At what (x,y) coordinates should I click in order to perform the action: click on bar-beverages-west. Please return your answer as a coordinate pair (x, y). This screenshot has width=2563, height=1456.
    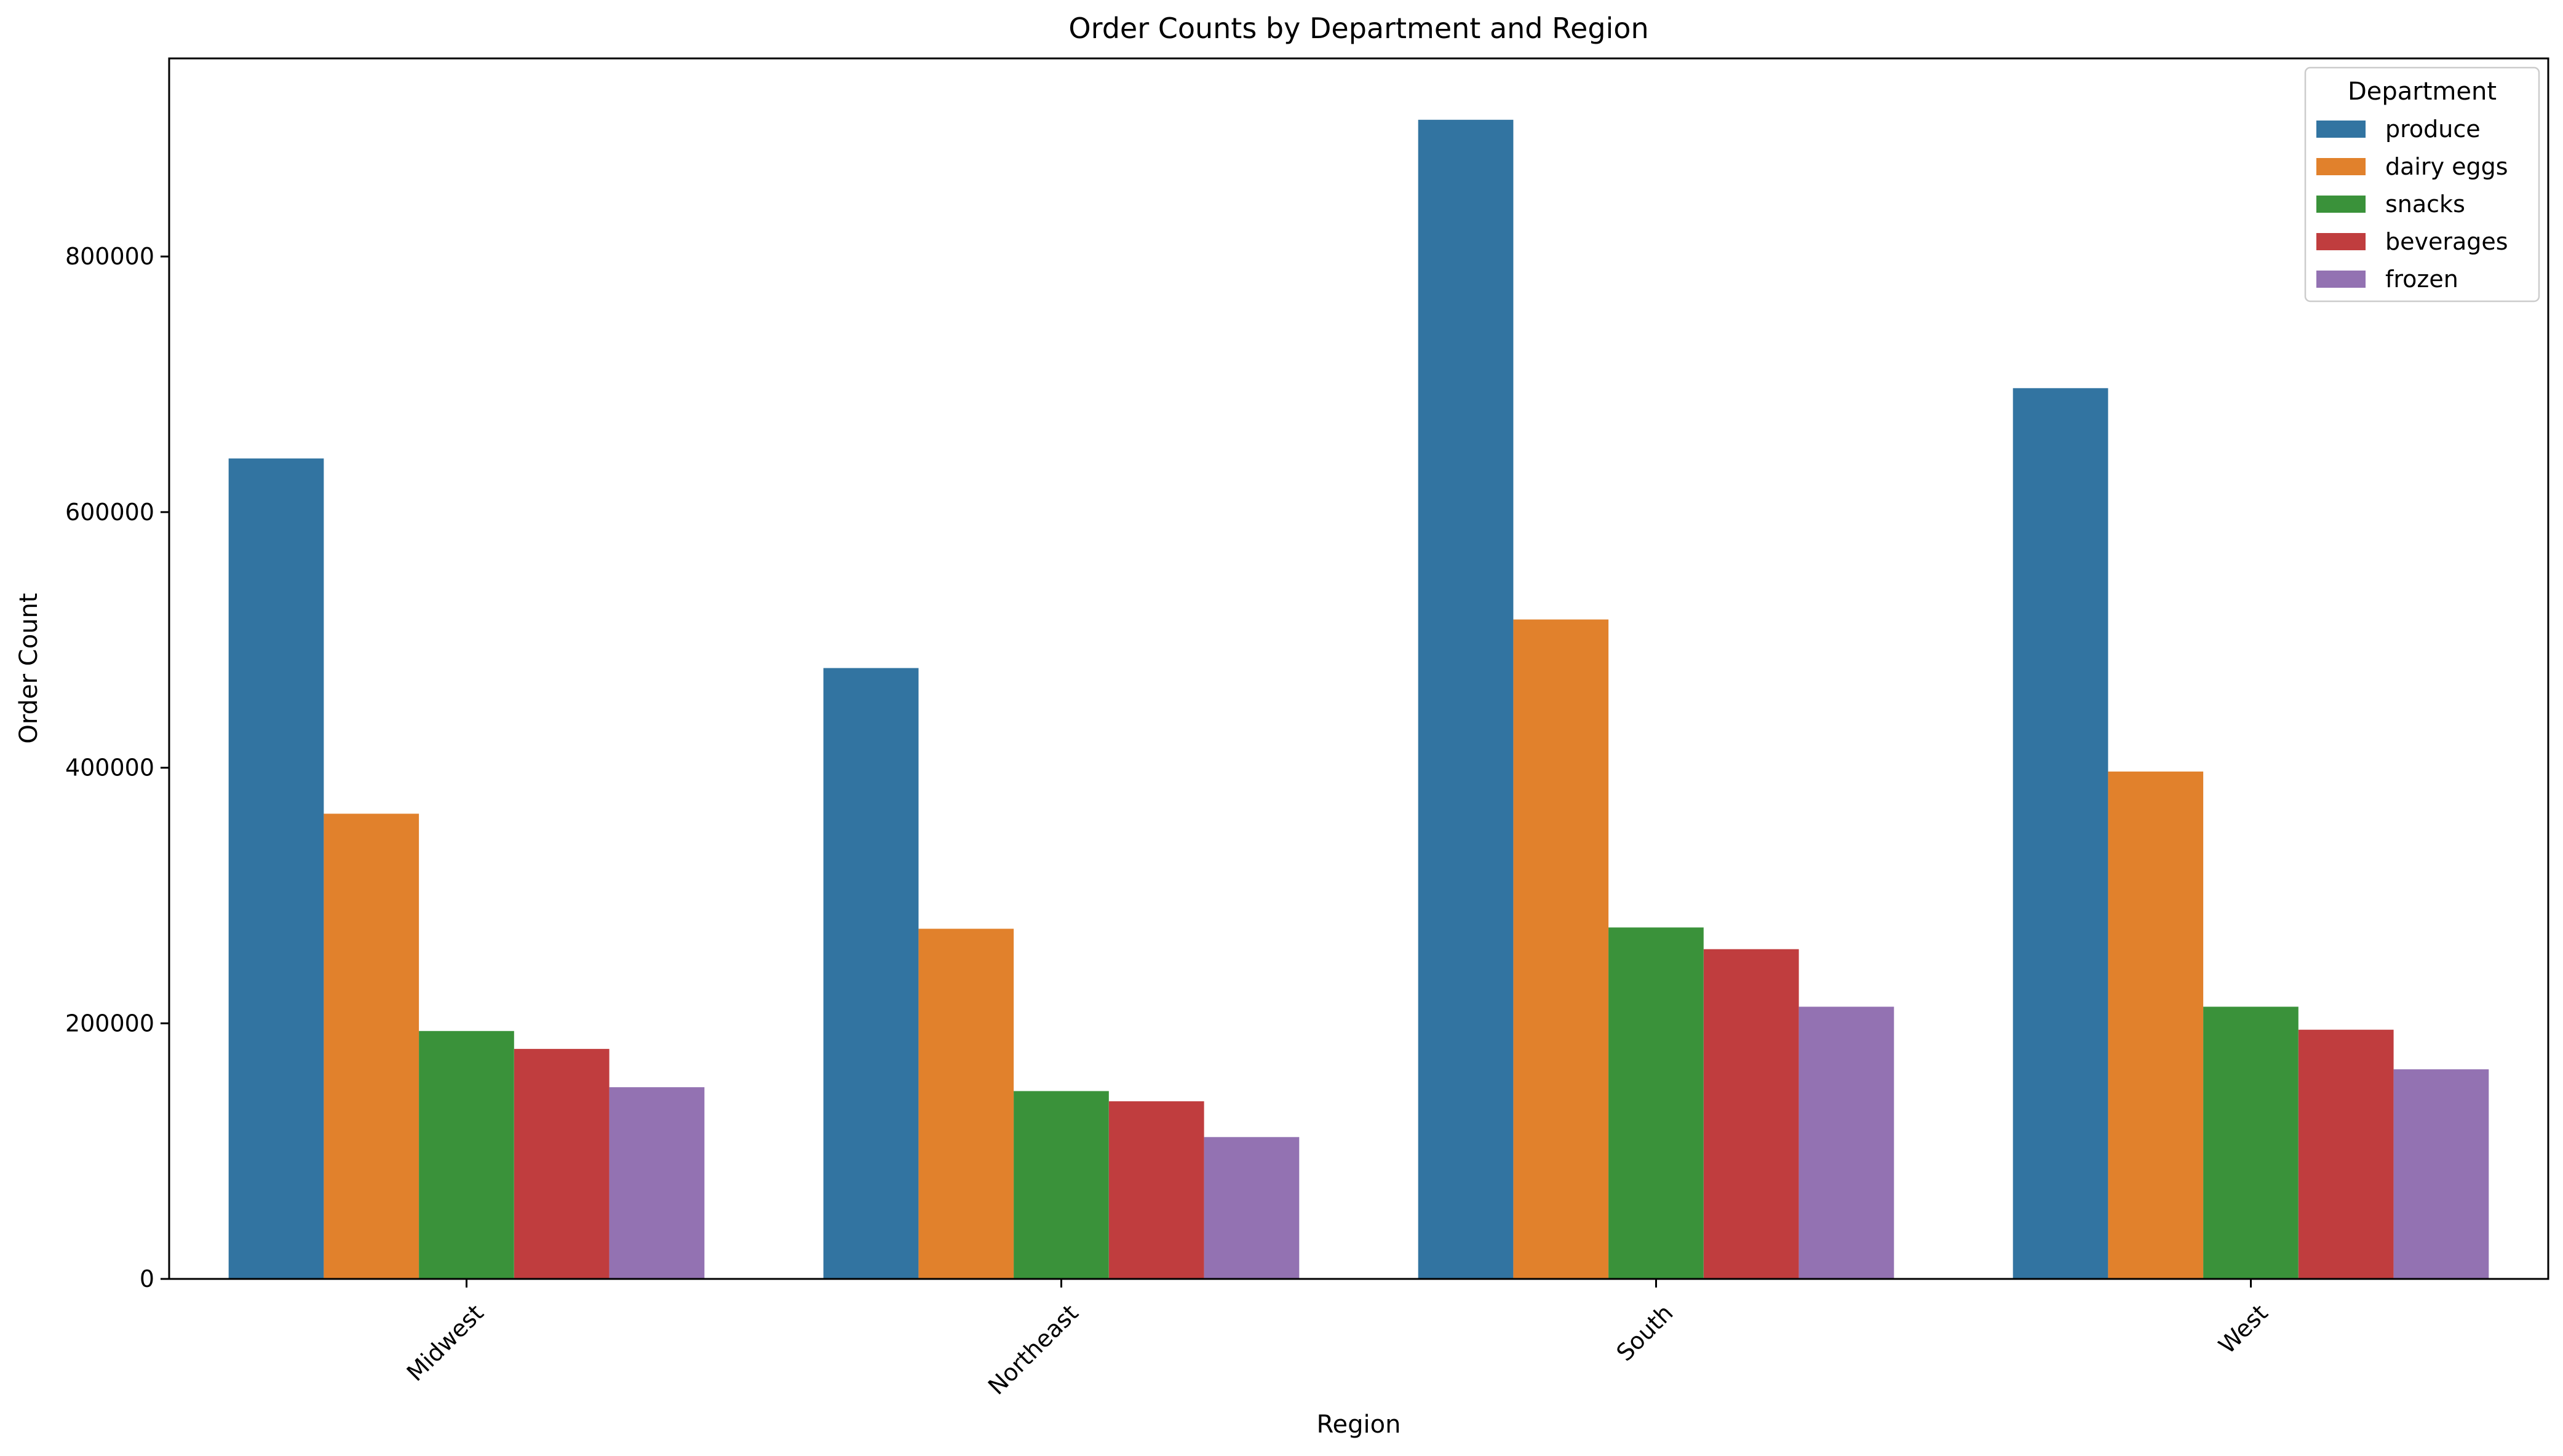
    Looking at the image, I should click on (2346, 1154).